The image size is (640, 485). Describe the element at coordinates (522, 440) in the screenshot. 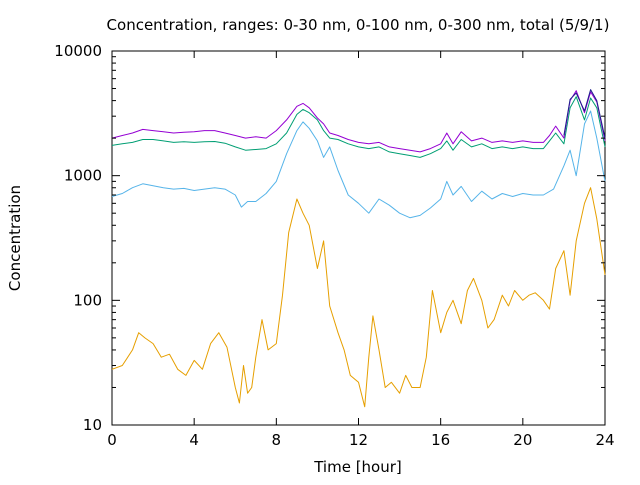

I see `x-tick-label: 20` at that location.